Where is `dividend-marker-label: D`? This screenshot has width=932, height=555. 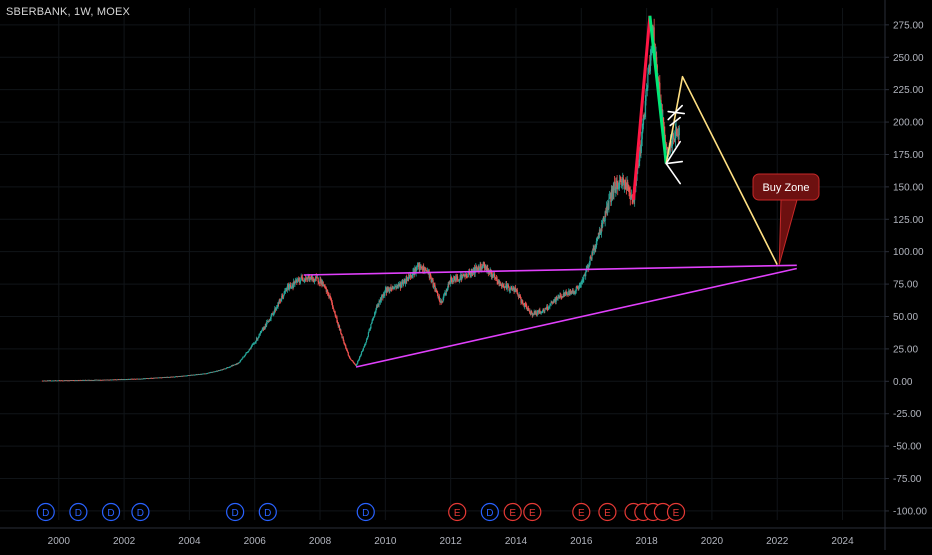
dividend-marker-label: D is located at coordinates (45, 513).